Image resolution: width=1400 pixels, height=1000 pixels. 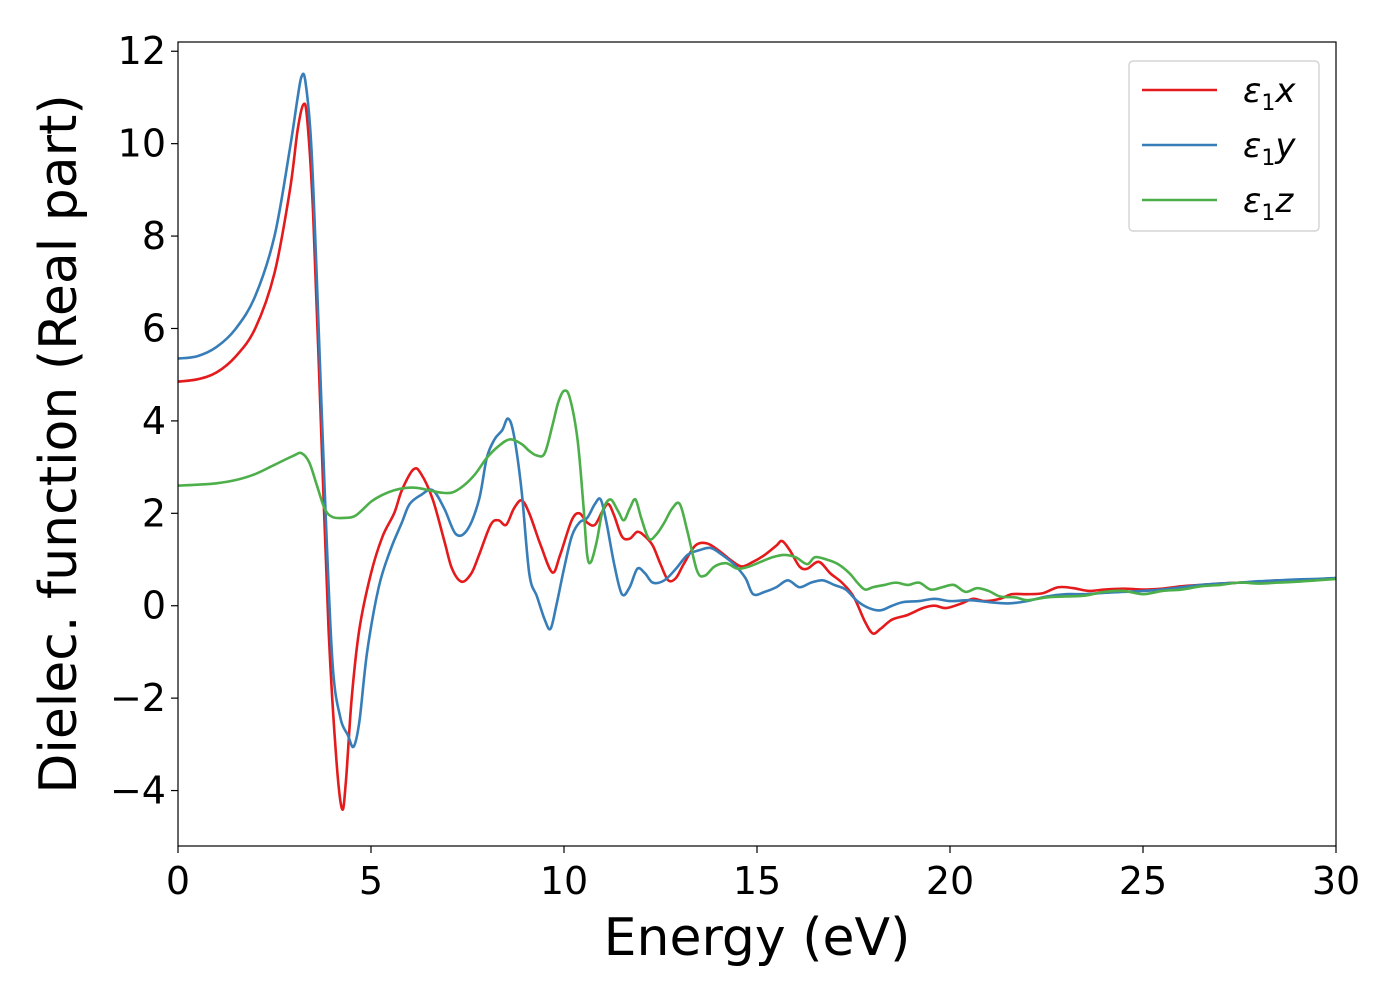 What do you see at coordinates (1269, 93) in the screenshot?
I see `legend-label-x: ε1x` at bounding box center [1269, 93].